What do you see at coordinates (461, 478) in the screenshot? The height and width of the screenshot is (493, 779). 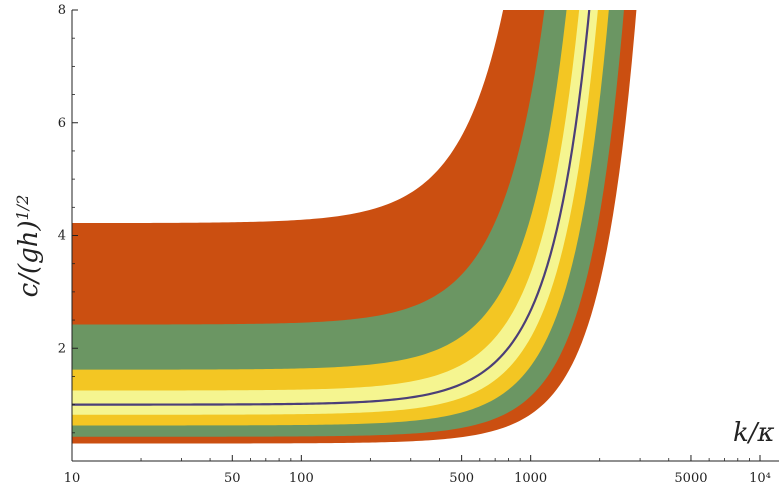 I see `x-tick-label: 500` at bounding box center [461, 478].